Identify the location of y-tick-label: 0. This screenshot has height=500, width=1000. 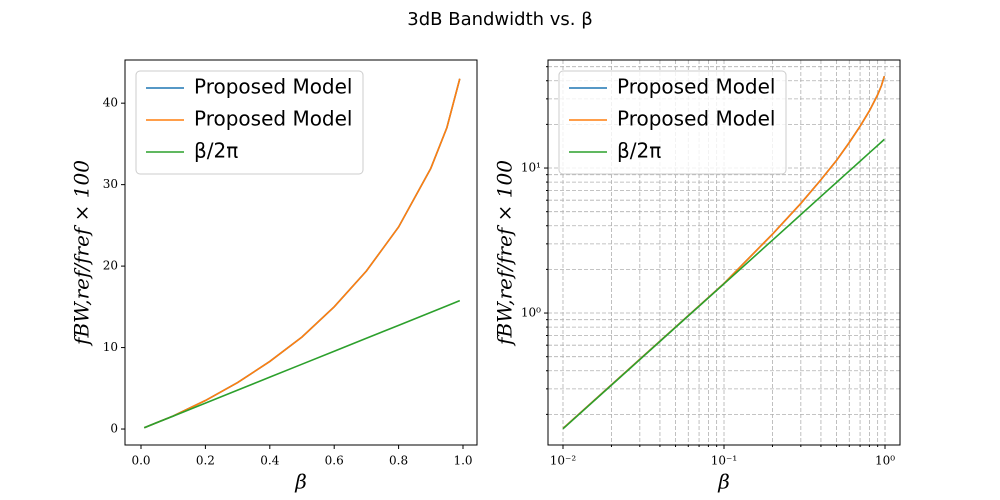
(114, 429).